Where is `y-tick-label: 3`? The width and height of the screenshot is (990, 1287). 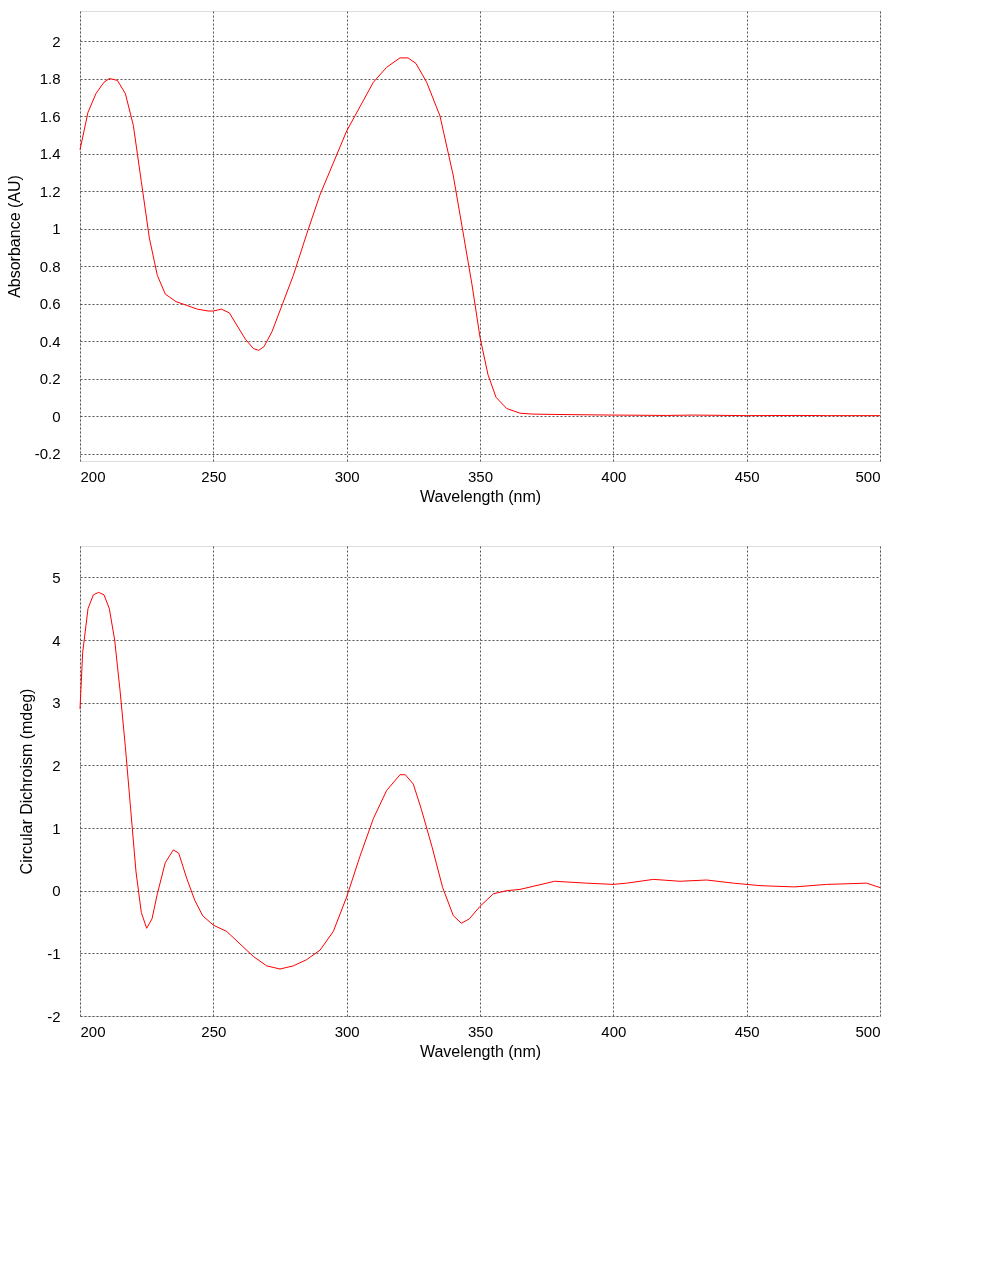 y-tick-label: 3 is located at coordinates (56, 703).